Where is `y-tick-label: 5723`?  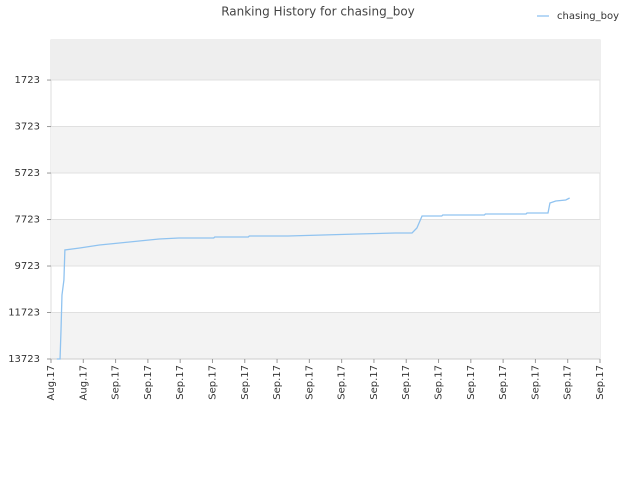 y-tick-label: 5723 is located at coordinates (27, 173).